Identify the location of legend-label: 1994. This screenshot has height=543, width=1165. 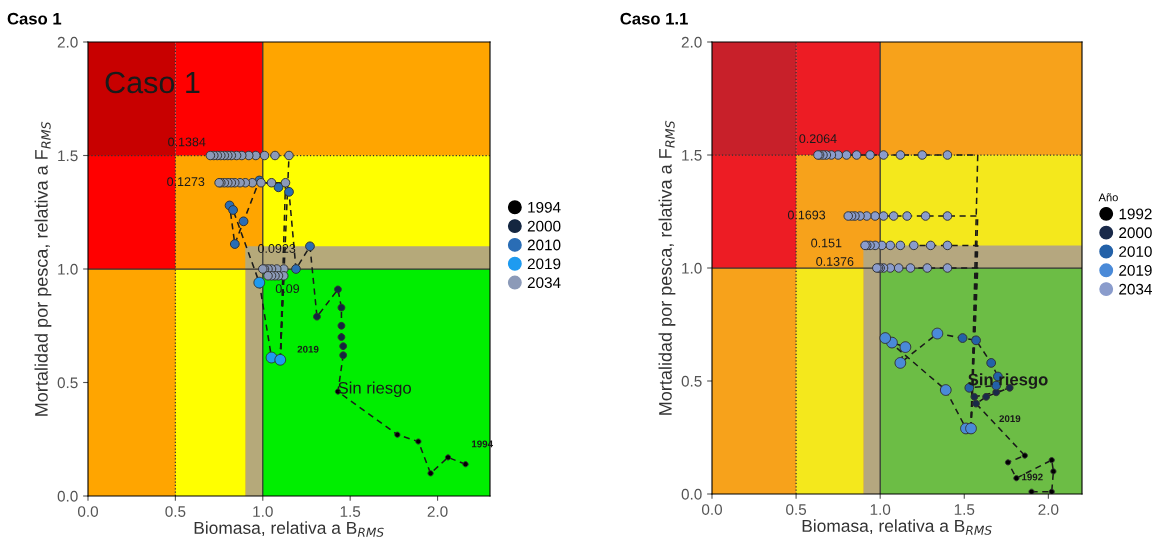
(544, 207).